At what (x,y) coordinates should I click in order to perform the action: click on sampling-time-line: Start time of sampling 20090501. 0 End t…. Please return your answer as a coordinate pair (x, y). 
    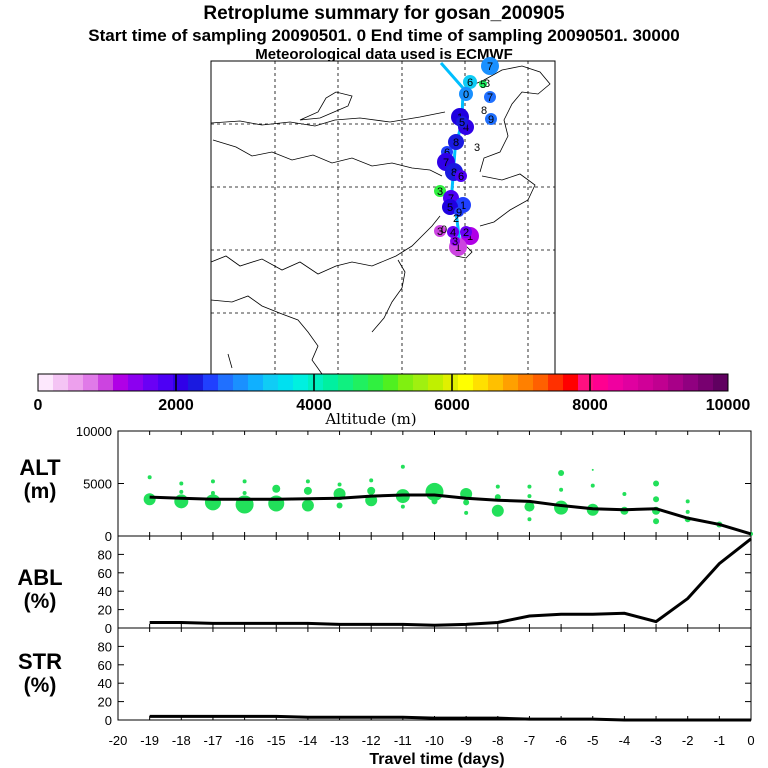
    Looking at the image, I should click on (384, 35).